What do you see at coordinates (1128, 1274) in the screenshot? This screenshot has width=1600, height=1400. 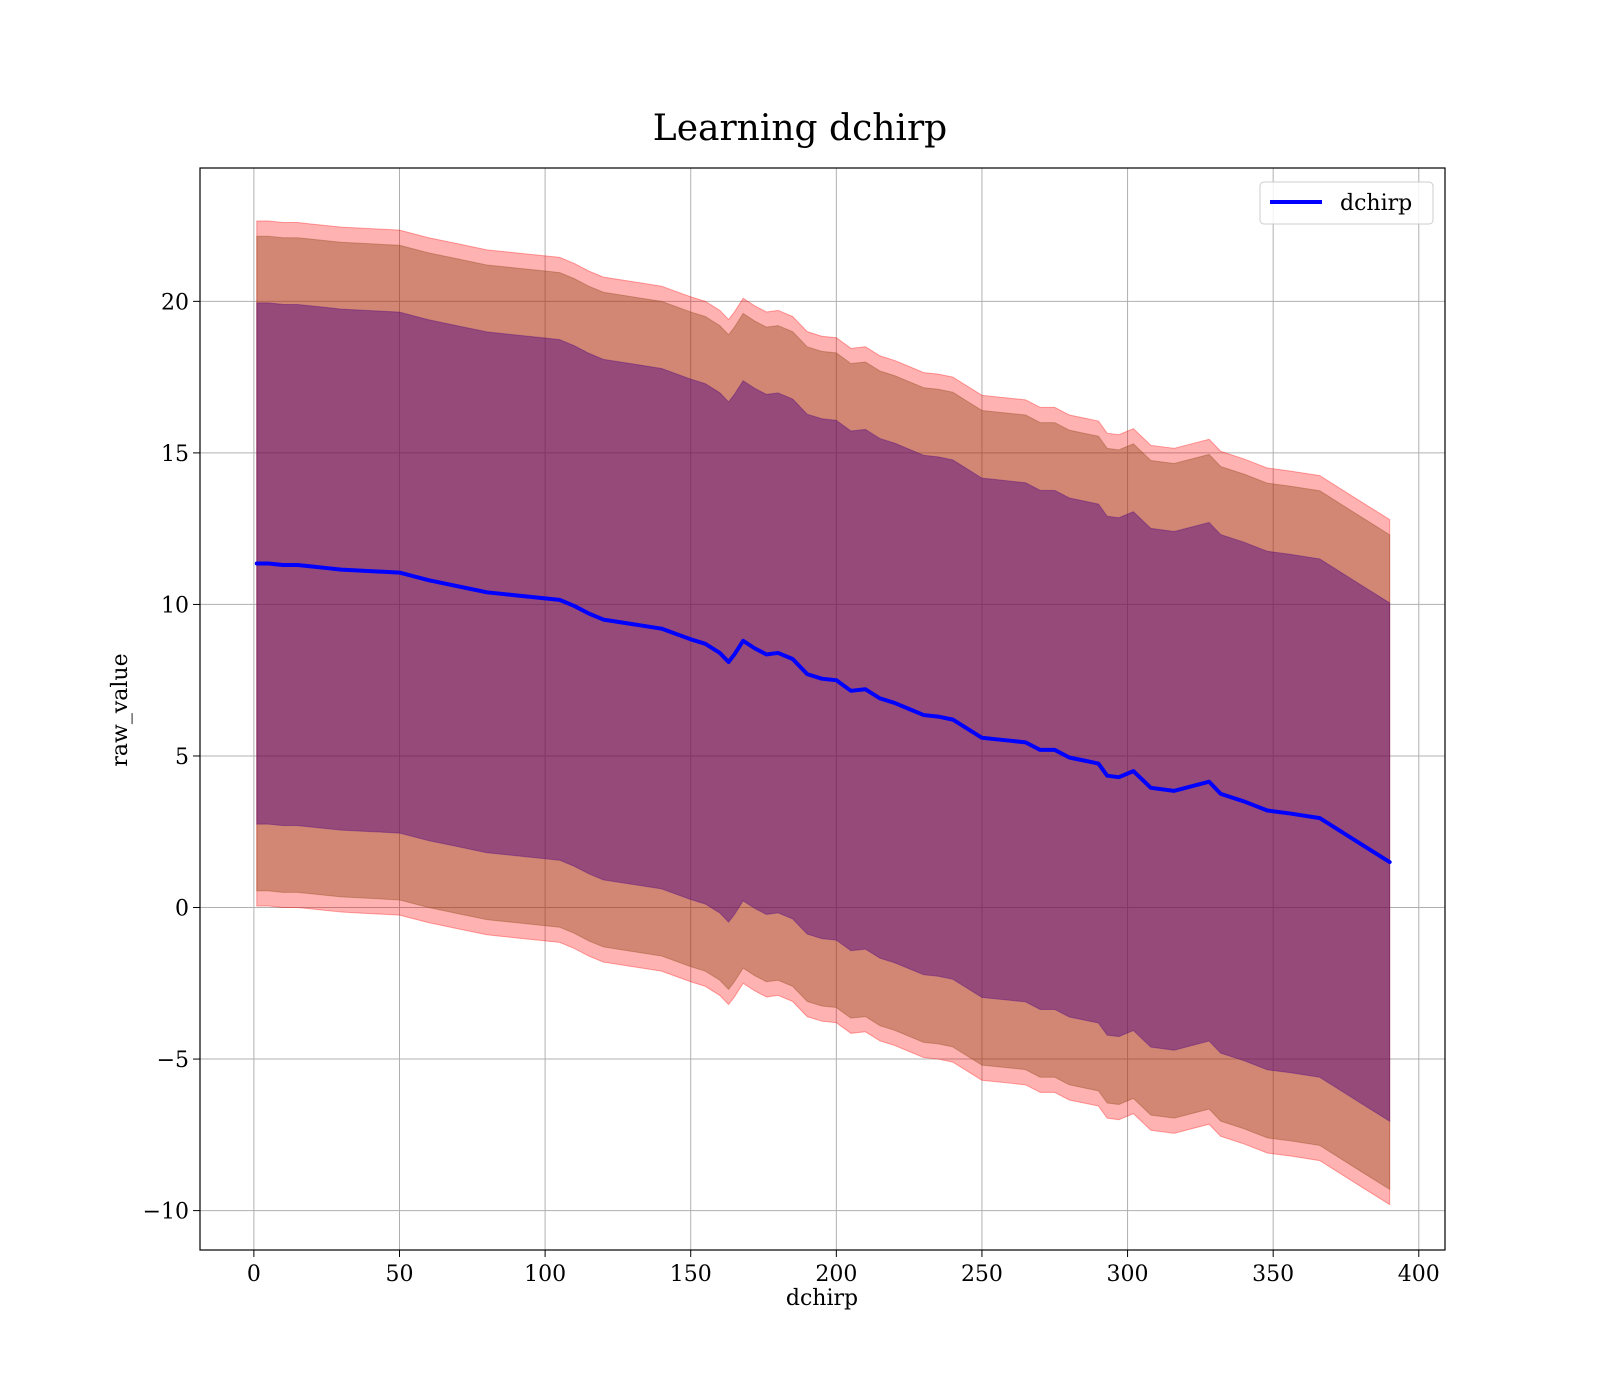 I see `x-tick-label: 300` at bounding box center [1128, 1274].